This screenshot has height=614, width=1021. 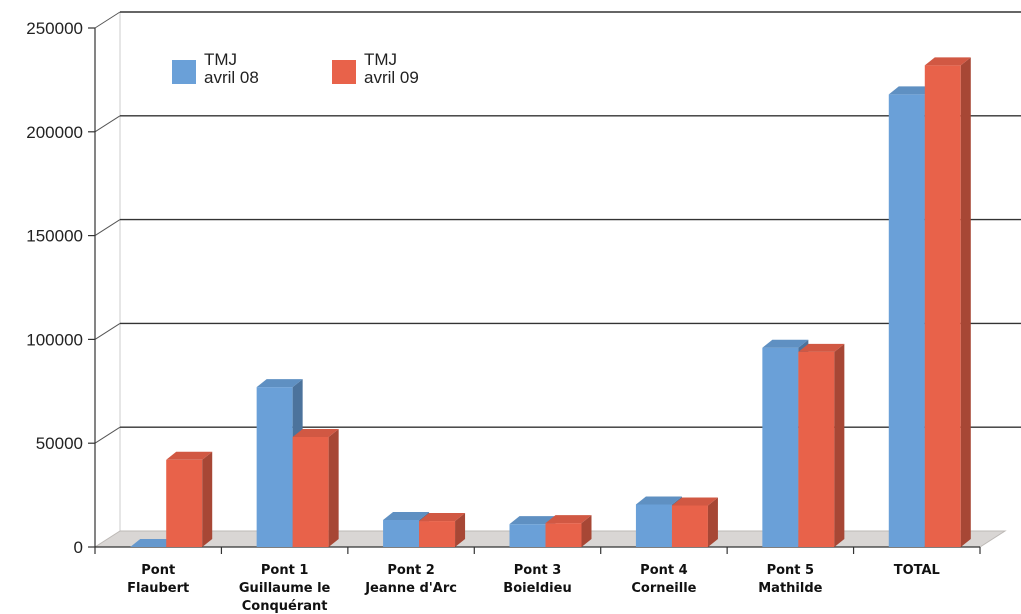 What do you see at coordinates (790, 588) in the screenshot?
I see `x-tick-label: Mathilde` at bounding box center [790, 588].